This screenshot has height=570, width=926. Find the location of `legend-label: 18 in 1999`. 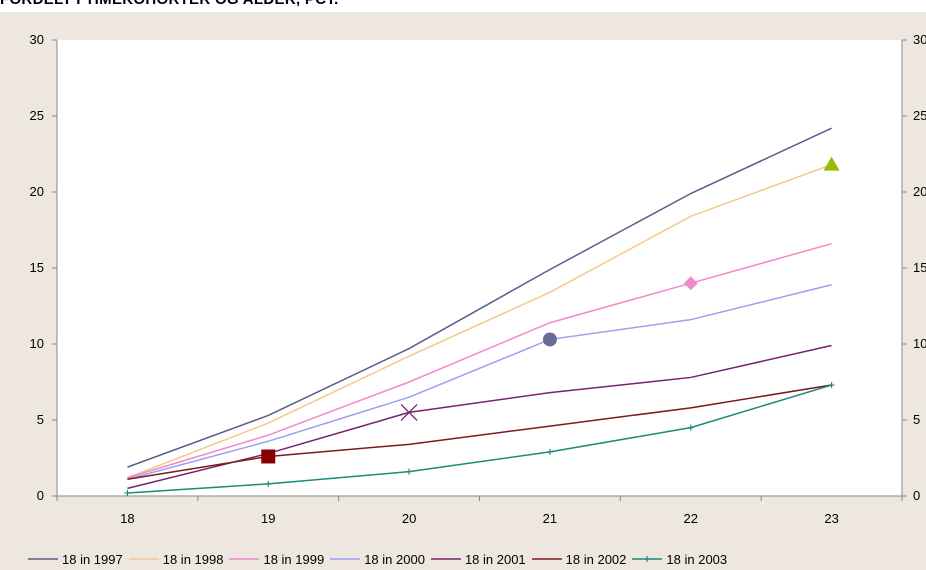

legend-label: 18 in 1999 is located at coordinates (294, 559).